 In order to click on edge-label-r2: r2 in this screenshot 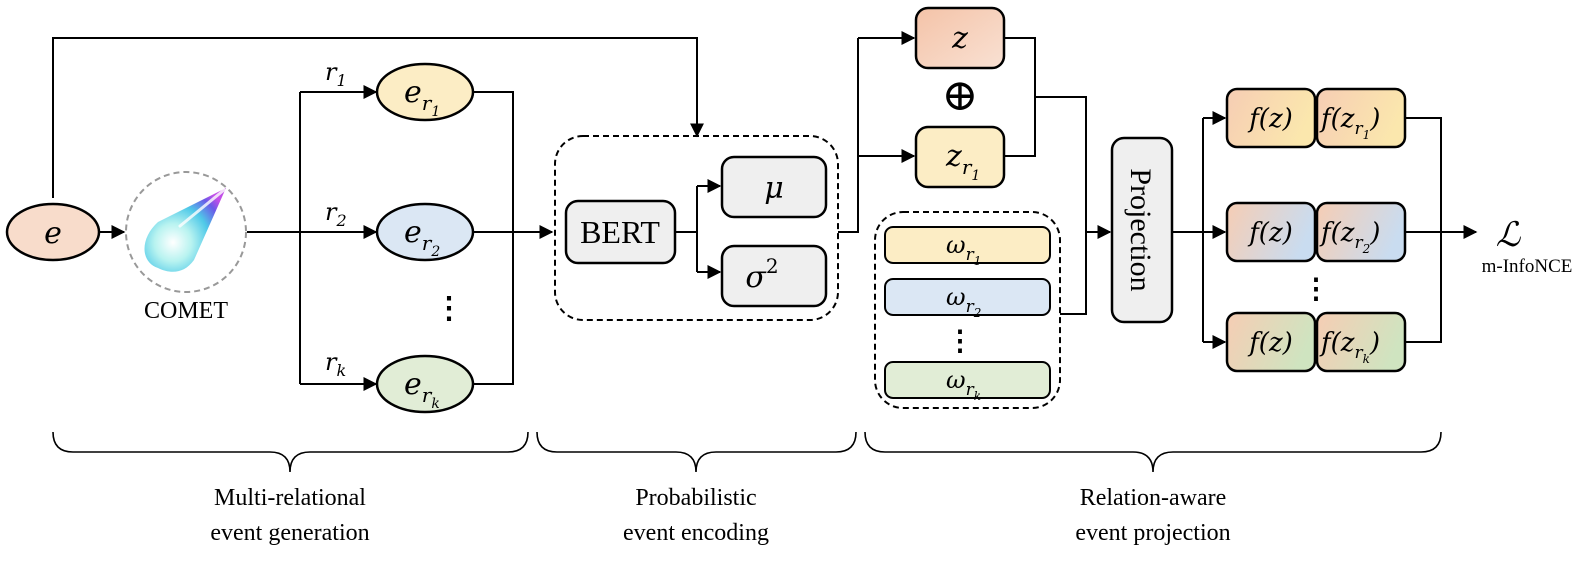, I will do `click(336, 214)`.